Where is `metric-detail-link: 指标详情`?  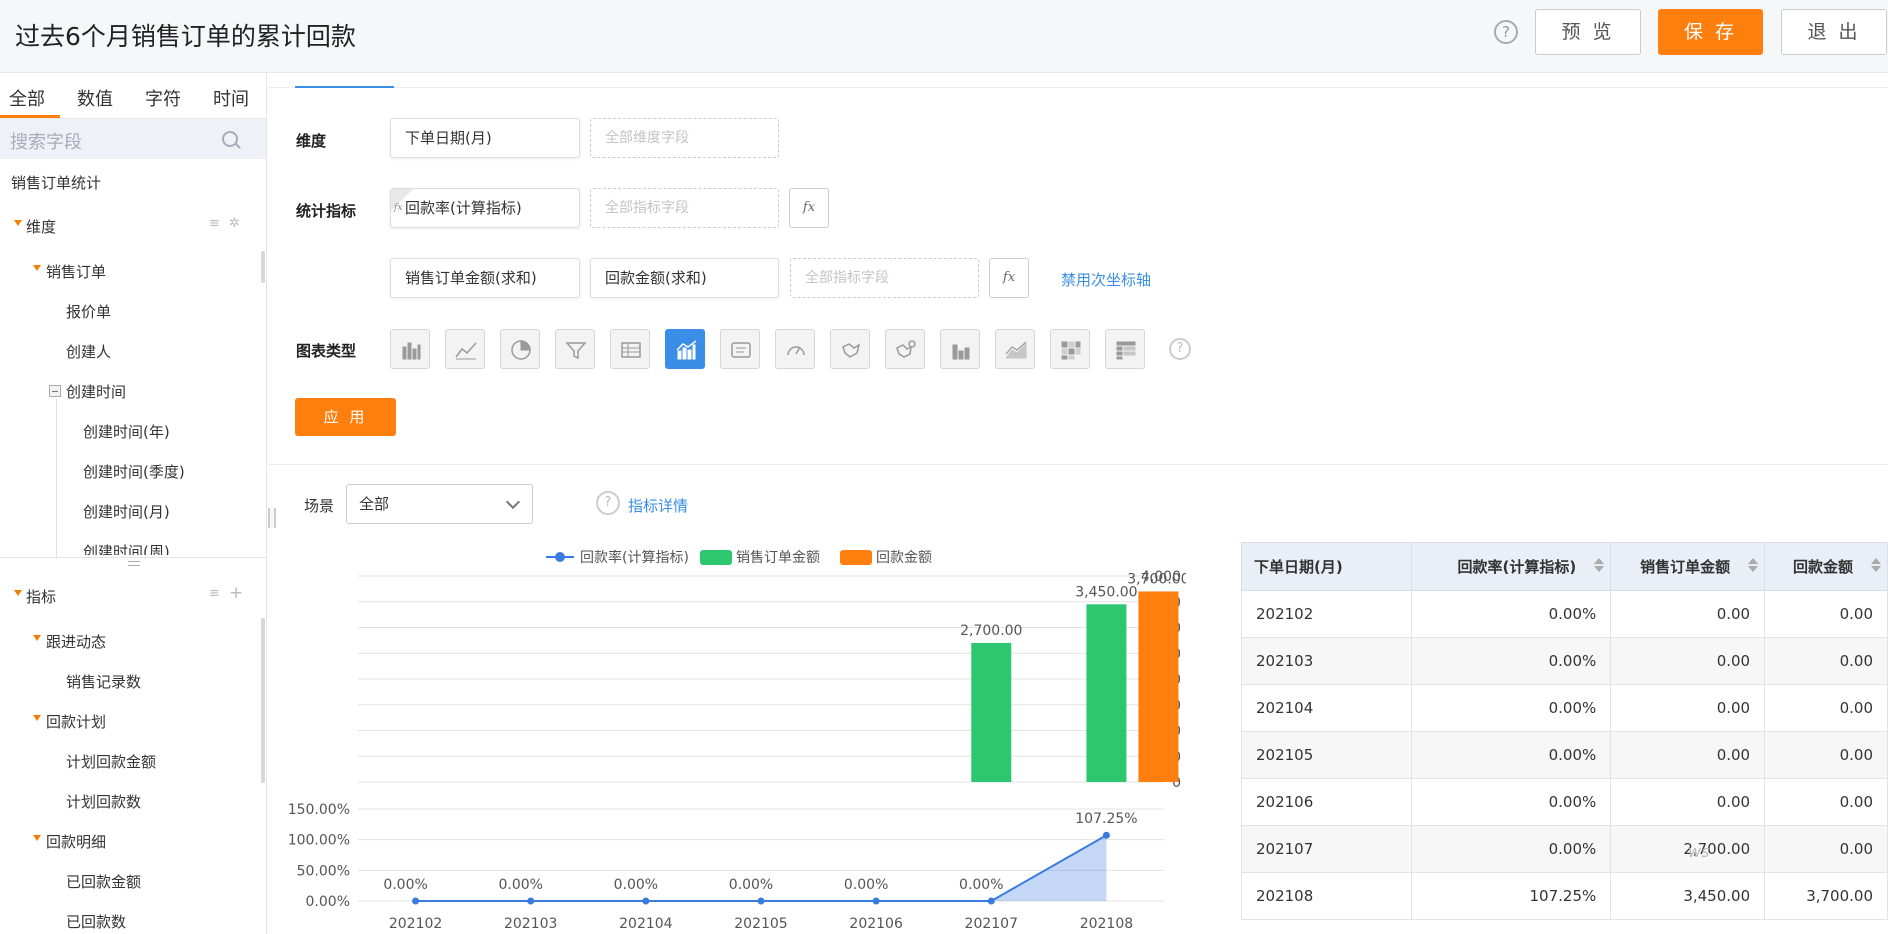
metric-detail-link: 指标详情 is located at coordinates (658, 506).